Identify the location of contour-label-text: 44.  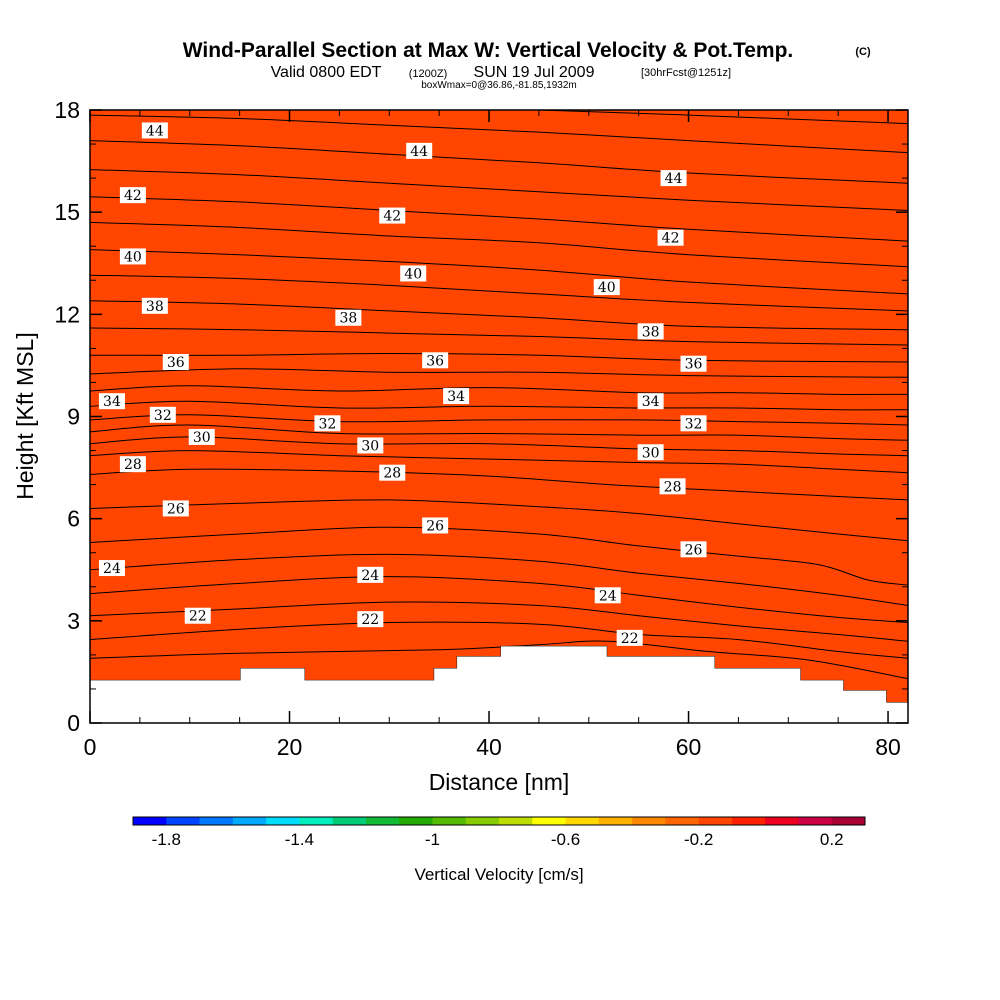
(419, 152).